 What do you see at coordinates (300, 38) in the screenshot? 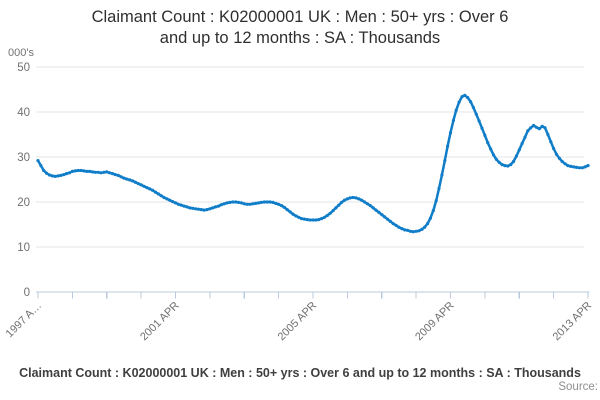
I see `chart-title-line-2: and up to 12 months : SA : Thousands` at bounding box center [300, 38].